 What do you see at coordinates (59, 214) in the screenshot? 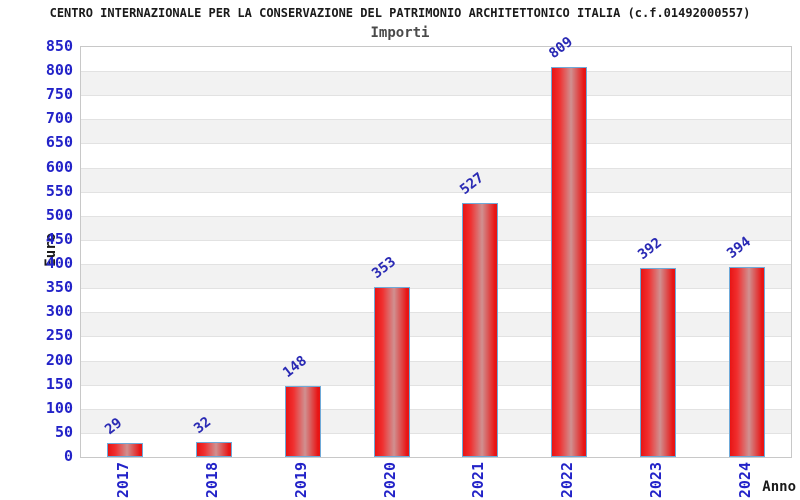
I see `y-tick-label: 500` at bounding box center [59, 214].